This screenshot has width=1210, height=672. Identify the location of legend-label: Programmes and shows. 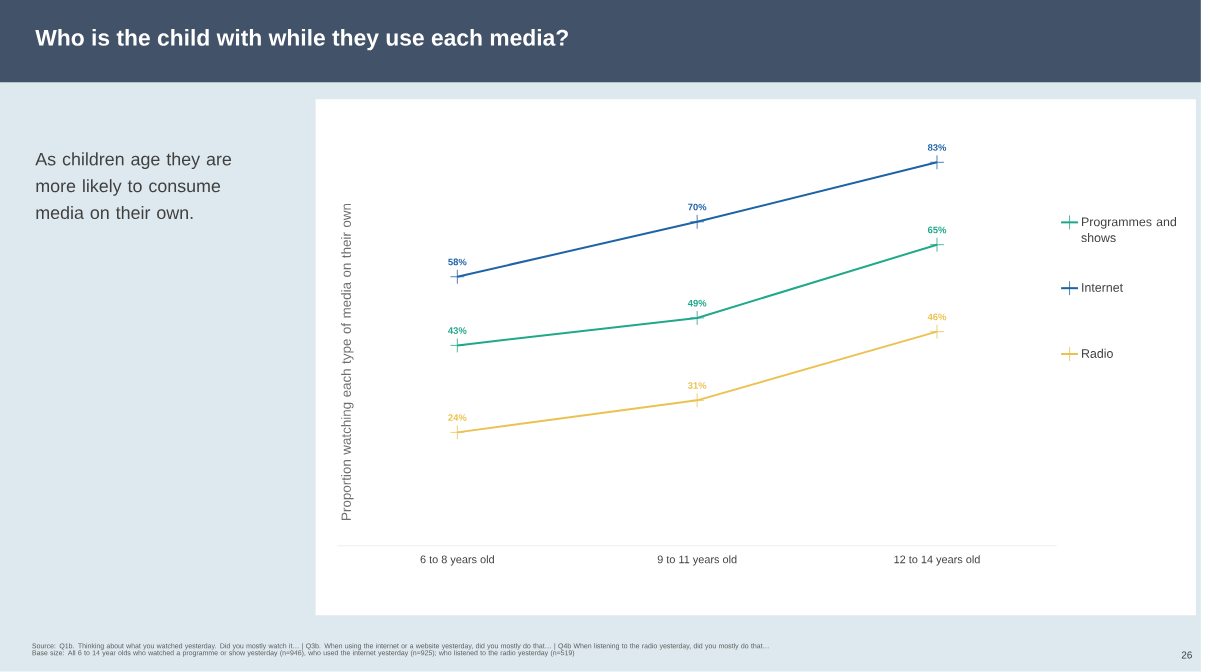
(1129, 230).